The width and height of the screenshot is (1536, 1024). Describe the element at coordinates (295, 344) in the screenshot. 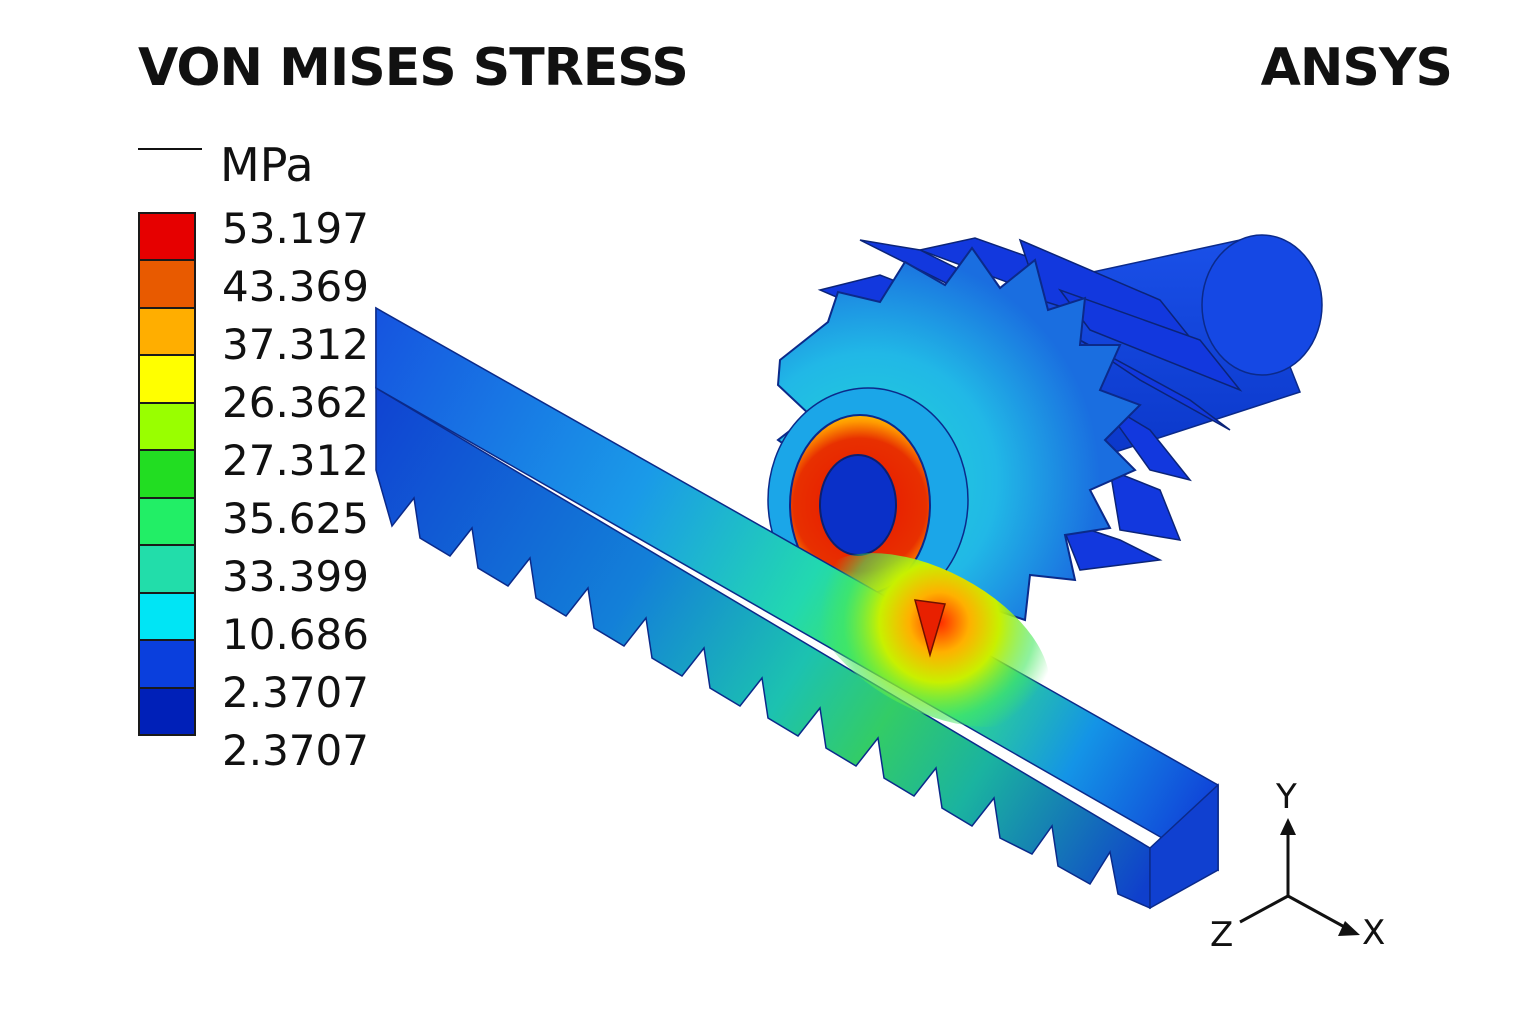

I see `legend-value-label: 37.312` at that location.